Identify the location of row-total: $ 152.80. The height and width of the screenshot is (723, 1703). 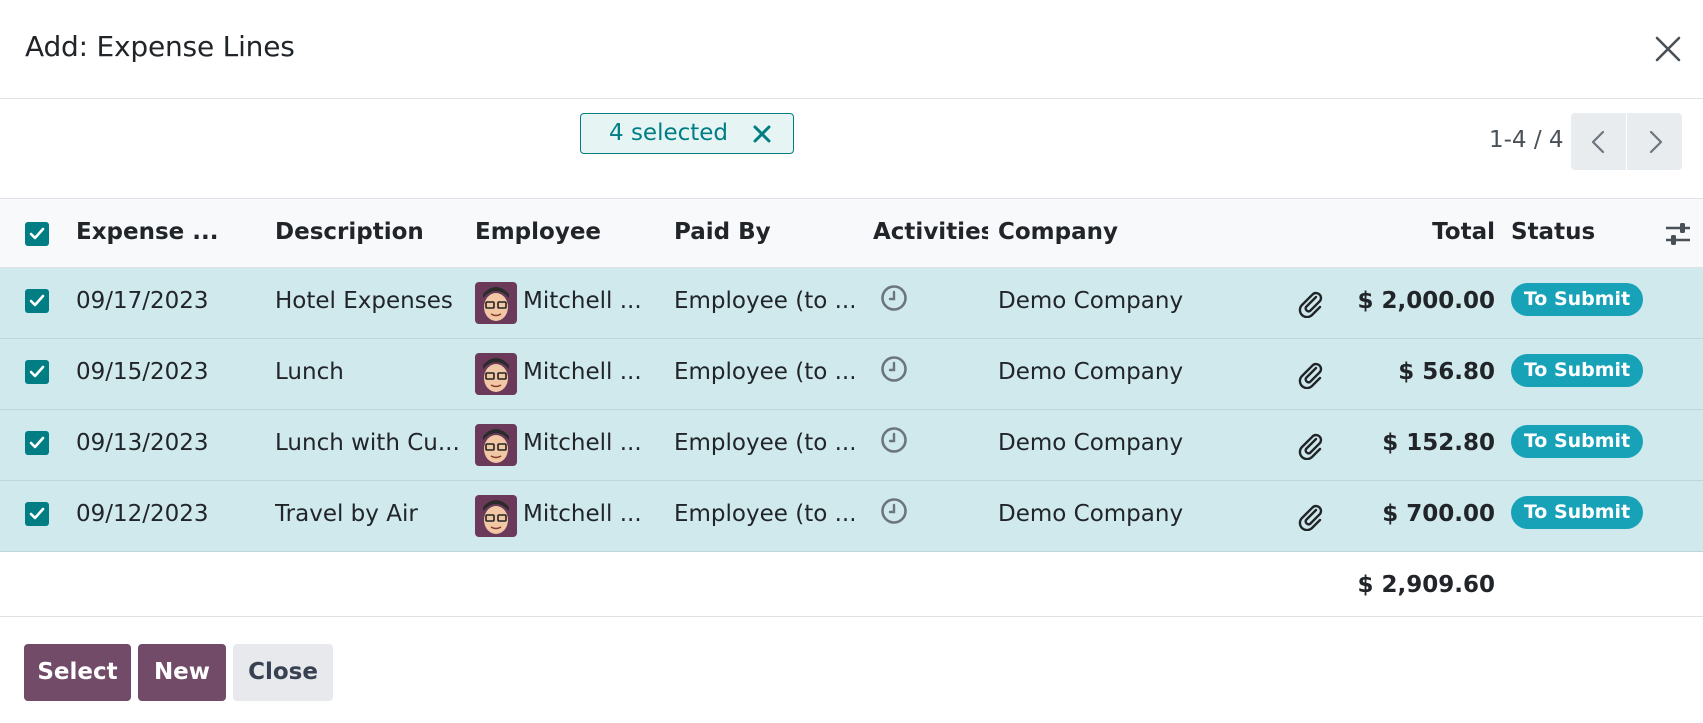
(1438, 443).